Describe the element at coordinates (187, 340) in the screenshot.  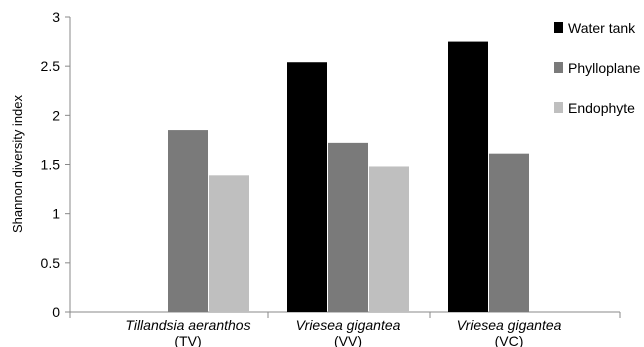
I see `x-category-code: (TV)` at that location.